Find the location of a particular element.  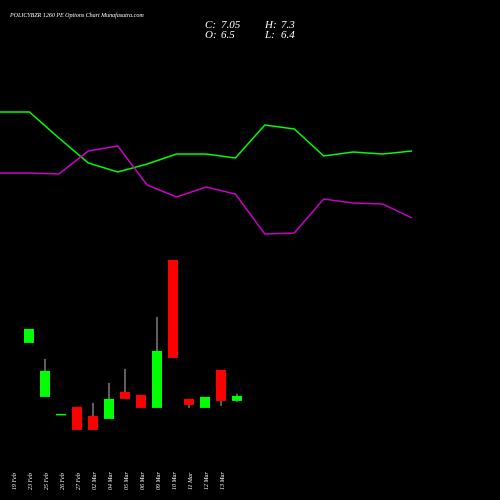

x-tick-label: 04 Mar is located at coordinates (110, 481).